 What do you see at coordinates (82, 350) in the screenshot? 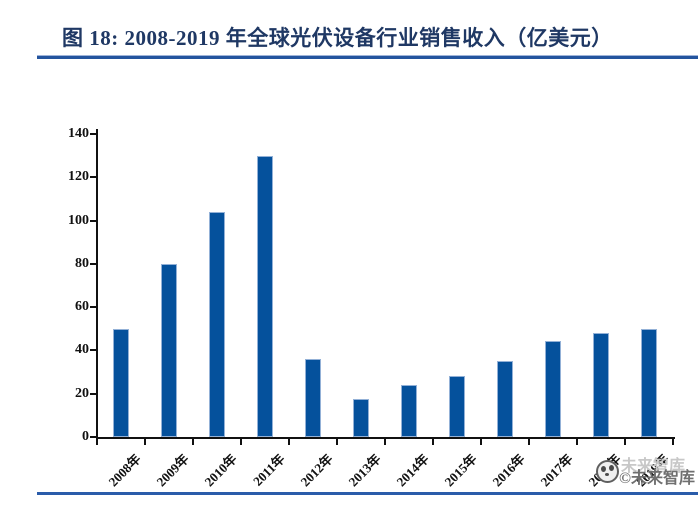
I see `y-tick-label: 40` at bounding box center [82, 350].